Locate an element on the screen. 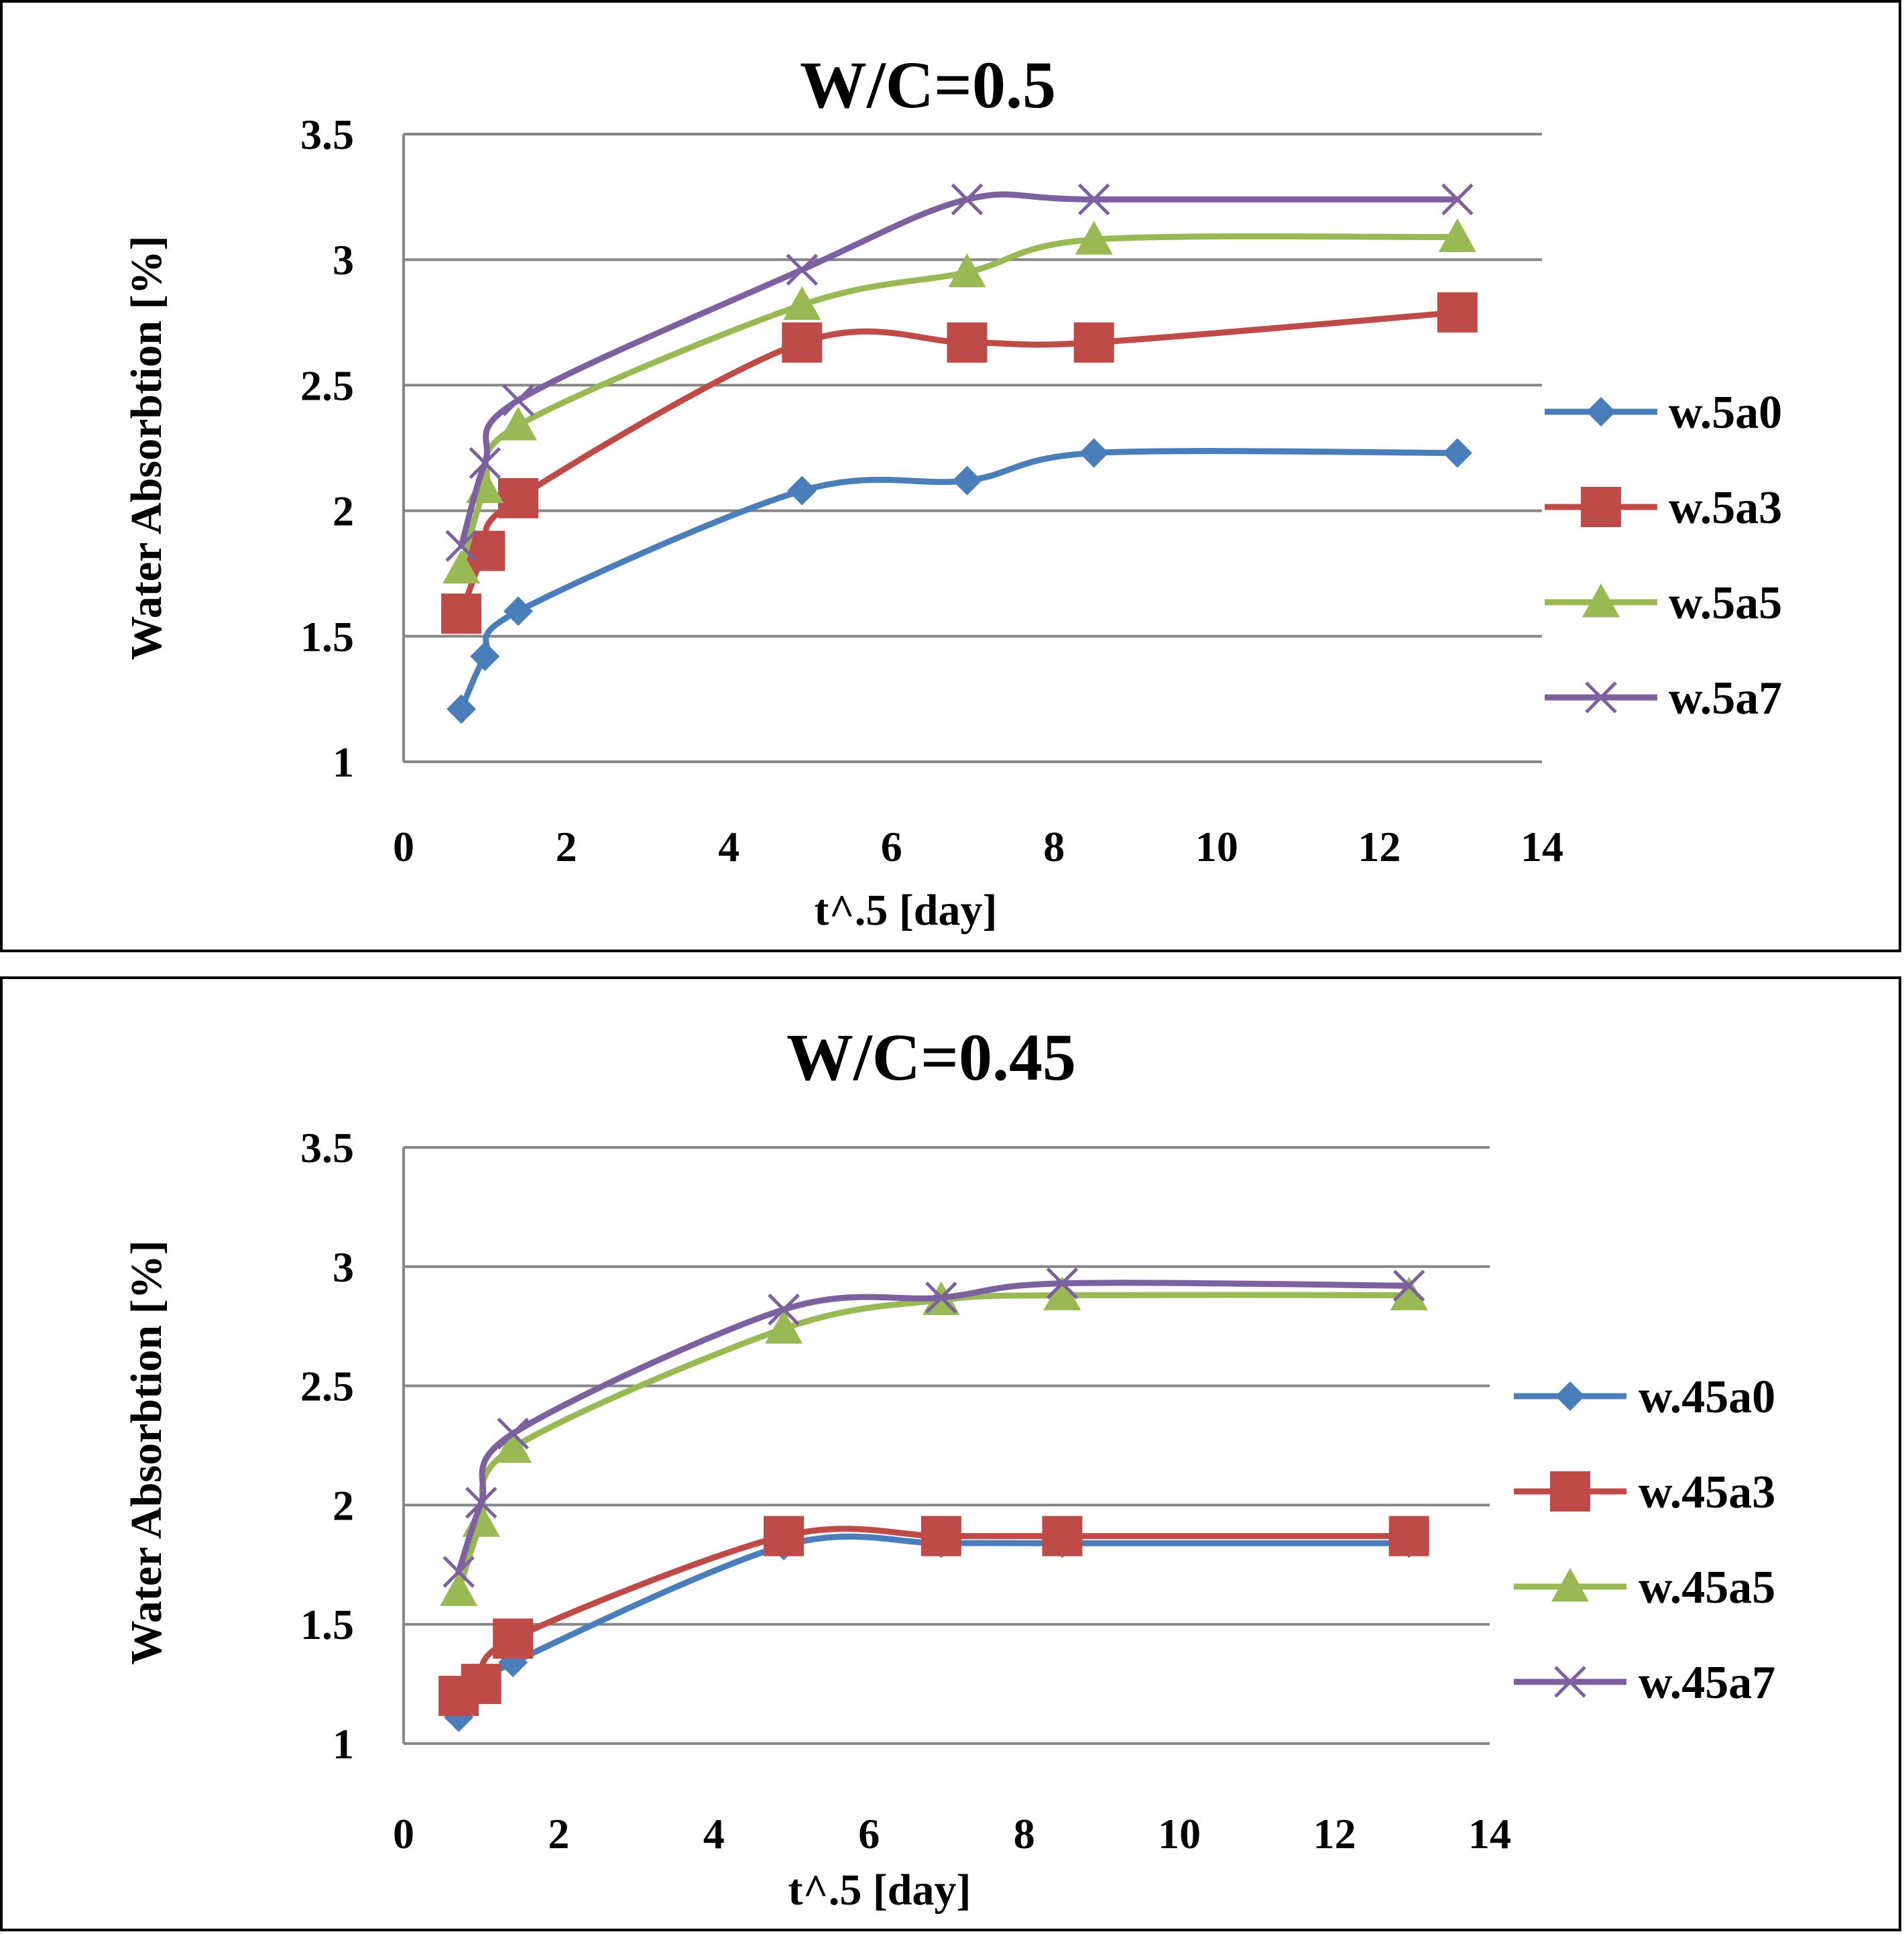  series-w.45a0 is located at coordinates (934, 1630).